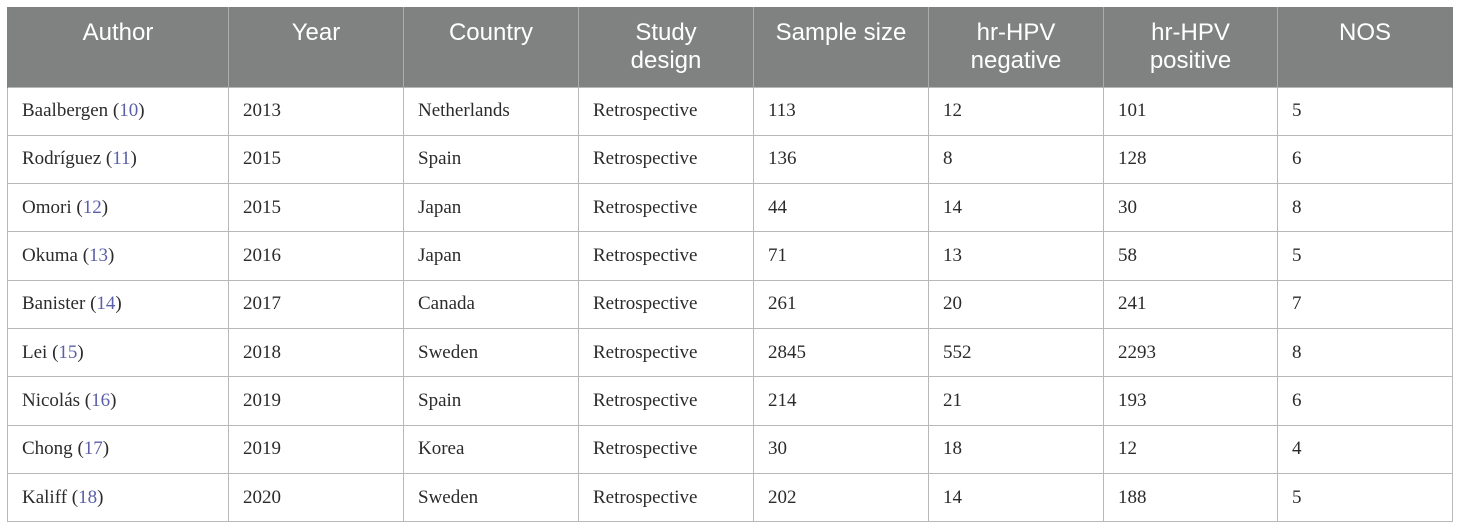 The width and height of the screenshot is (1460, 531). I want to click on author-name: Rodríguez, so click(62, 159).